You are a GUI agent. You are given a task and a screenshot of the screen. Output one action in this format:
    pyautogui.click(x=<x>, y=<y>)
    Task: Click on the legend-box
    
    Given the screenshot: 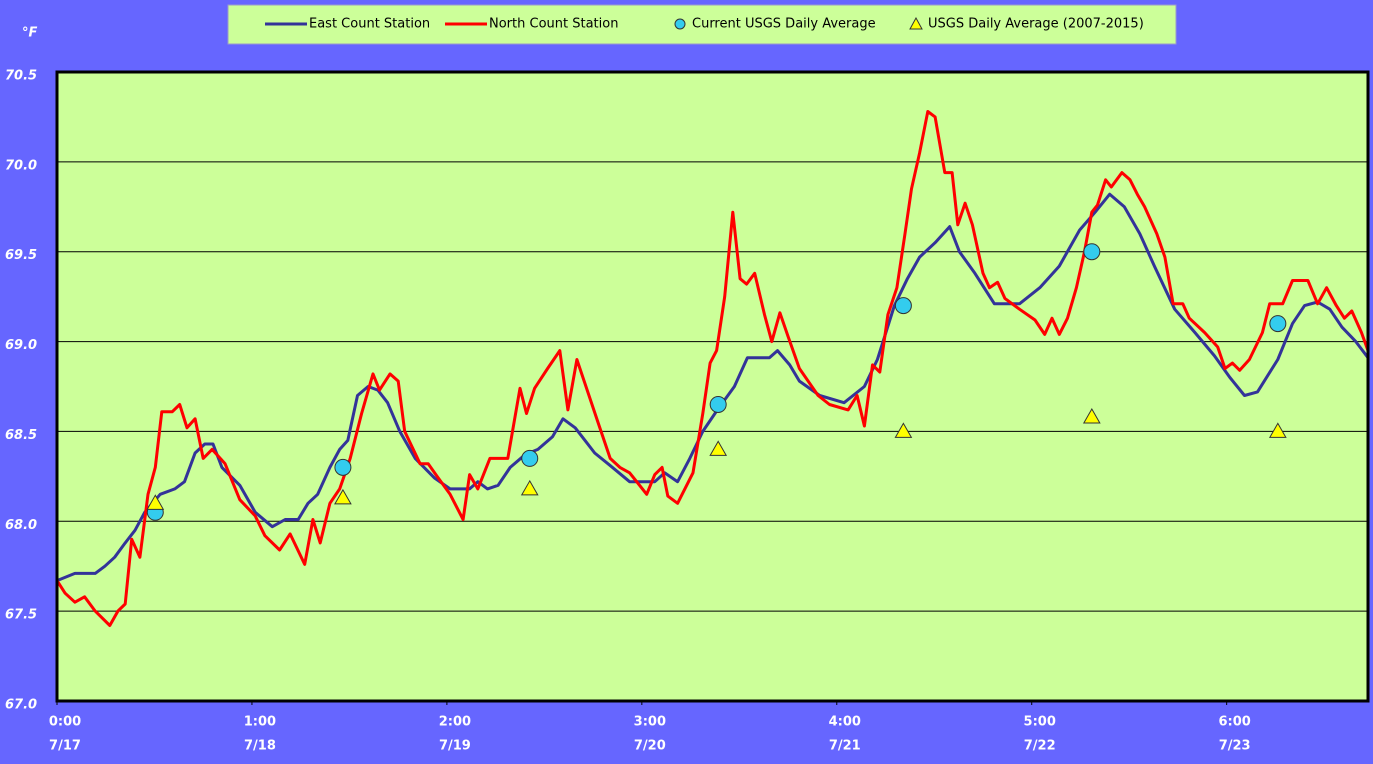 What is the action you would take?
    pyautogui.click(x=702, y=24)
    